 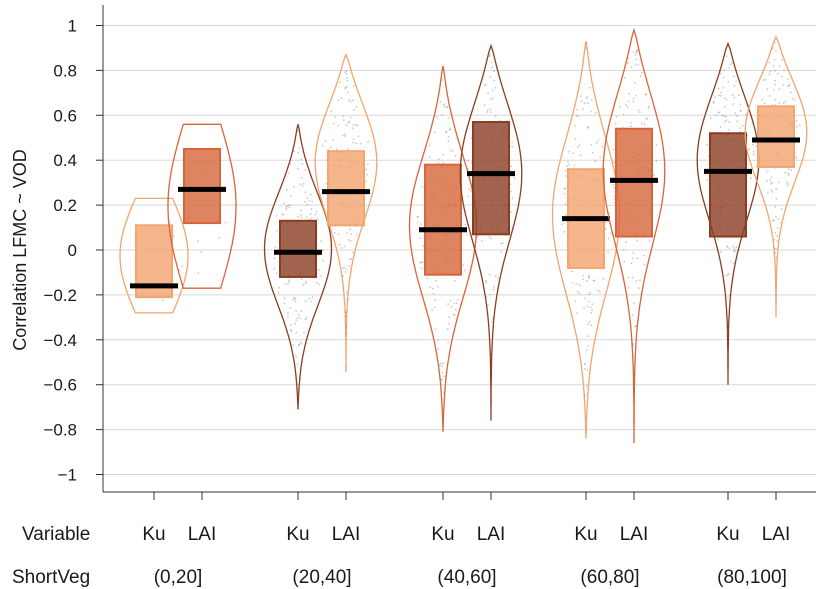 I want to click on violin-group, so click(x=752, y=210).